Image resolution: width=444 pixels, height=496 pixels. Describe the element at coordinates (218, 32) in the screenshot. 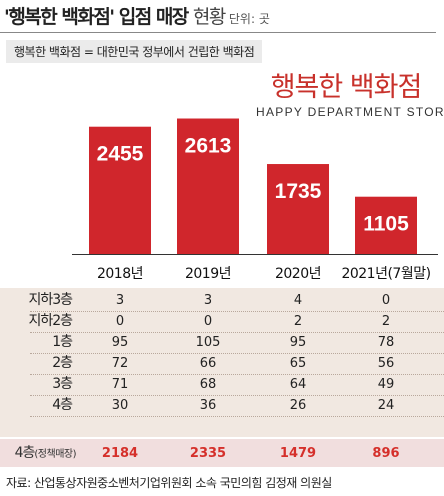

I see `title-divider` at that location.